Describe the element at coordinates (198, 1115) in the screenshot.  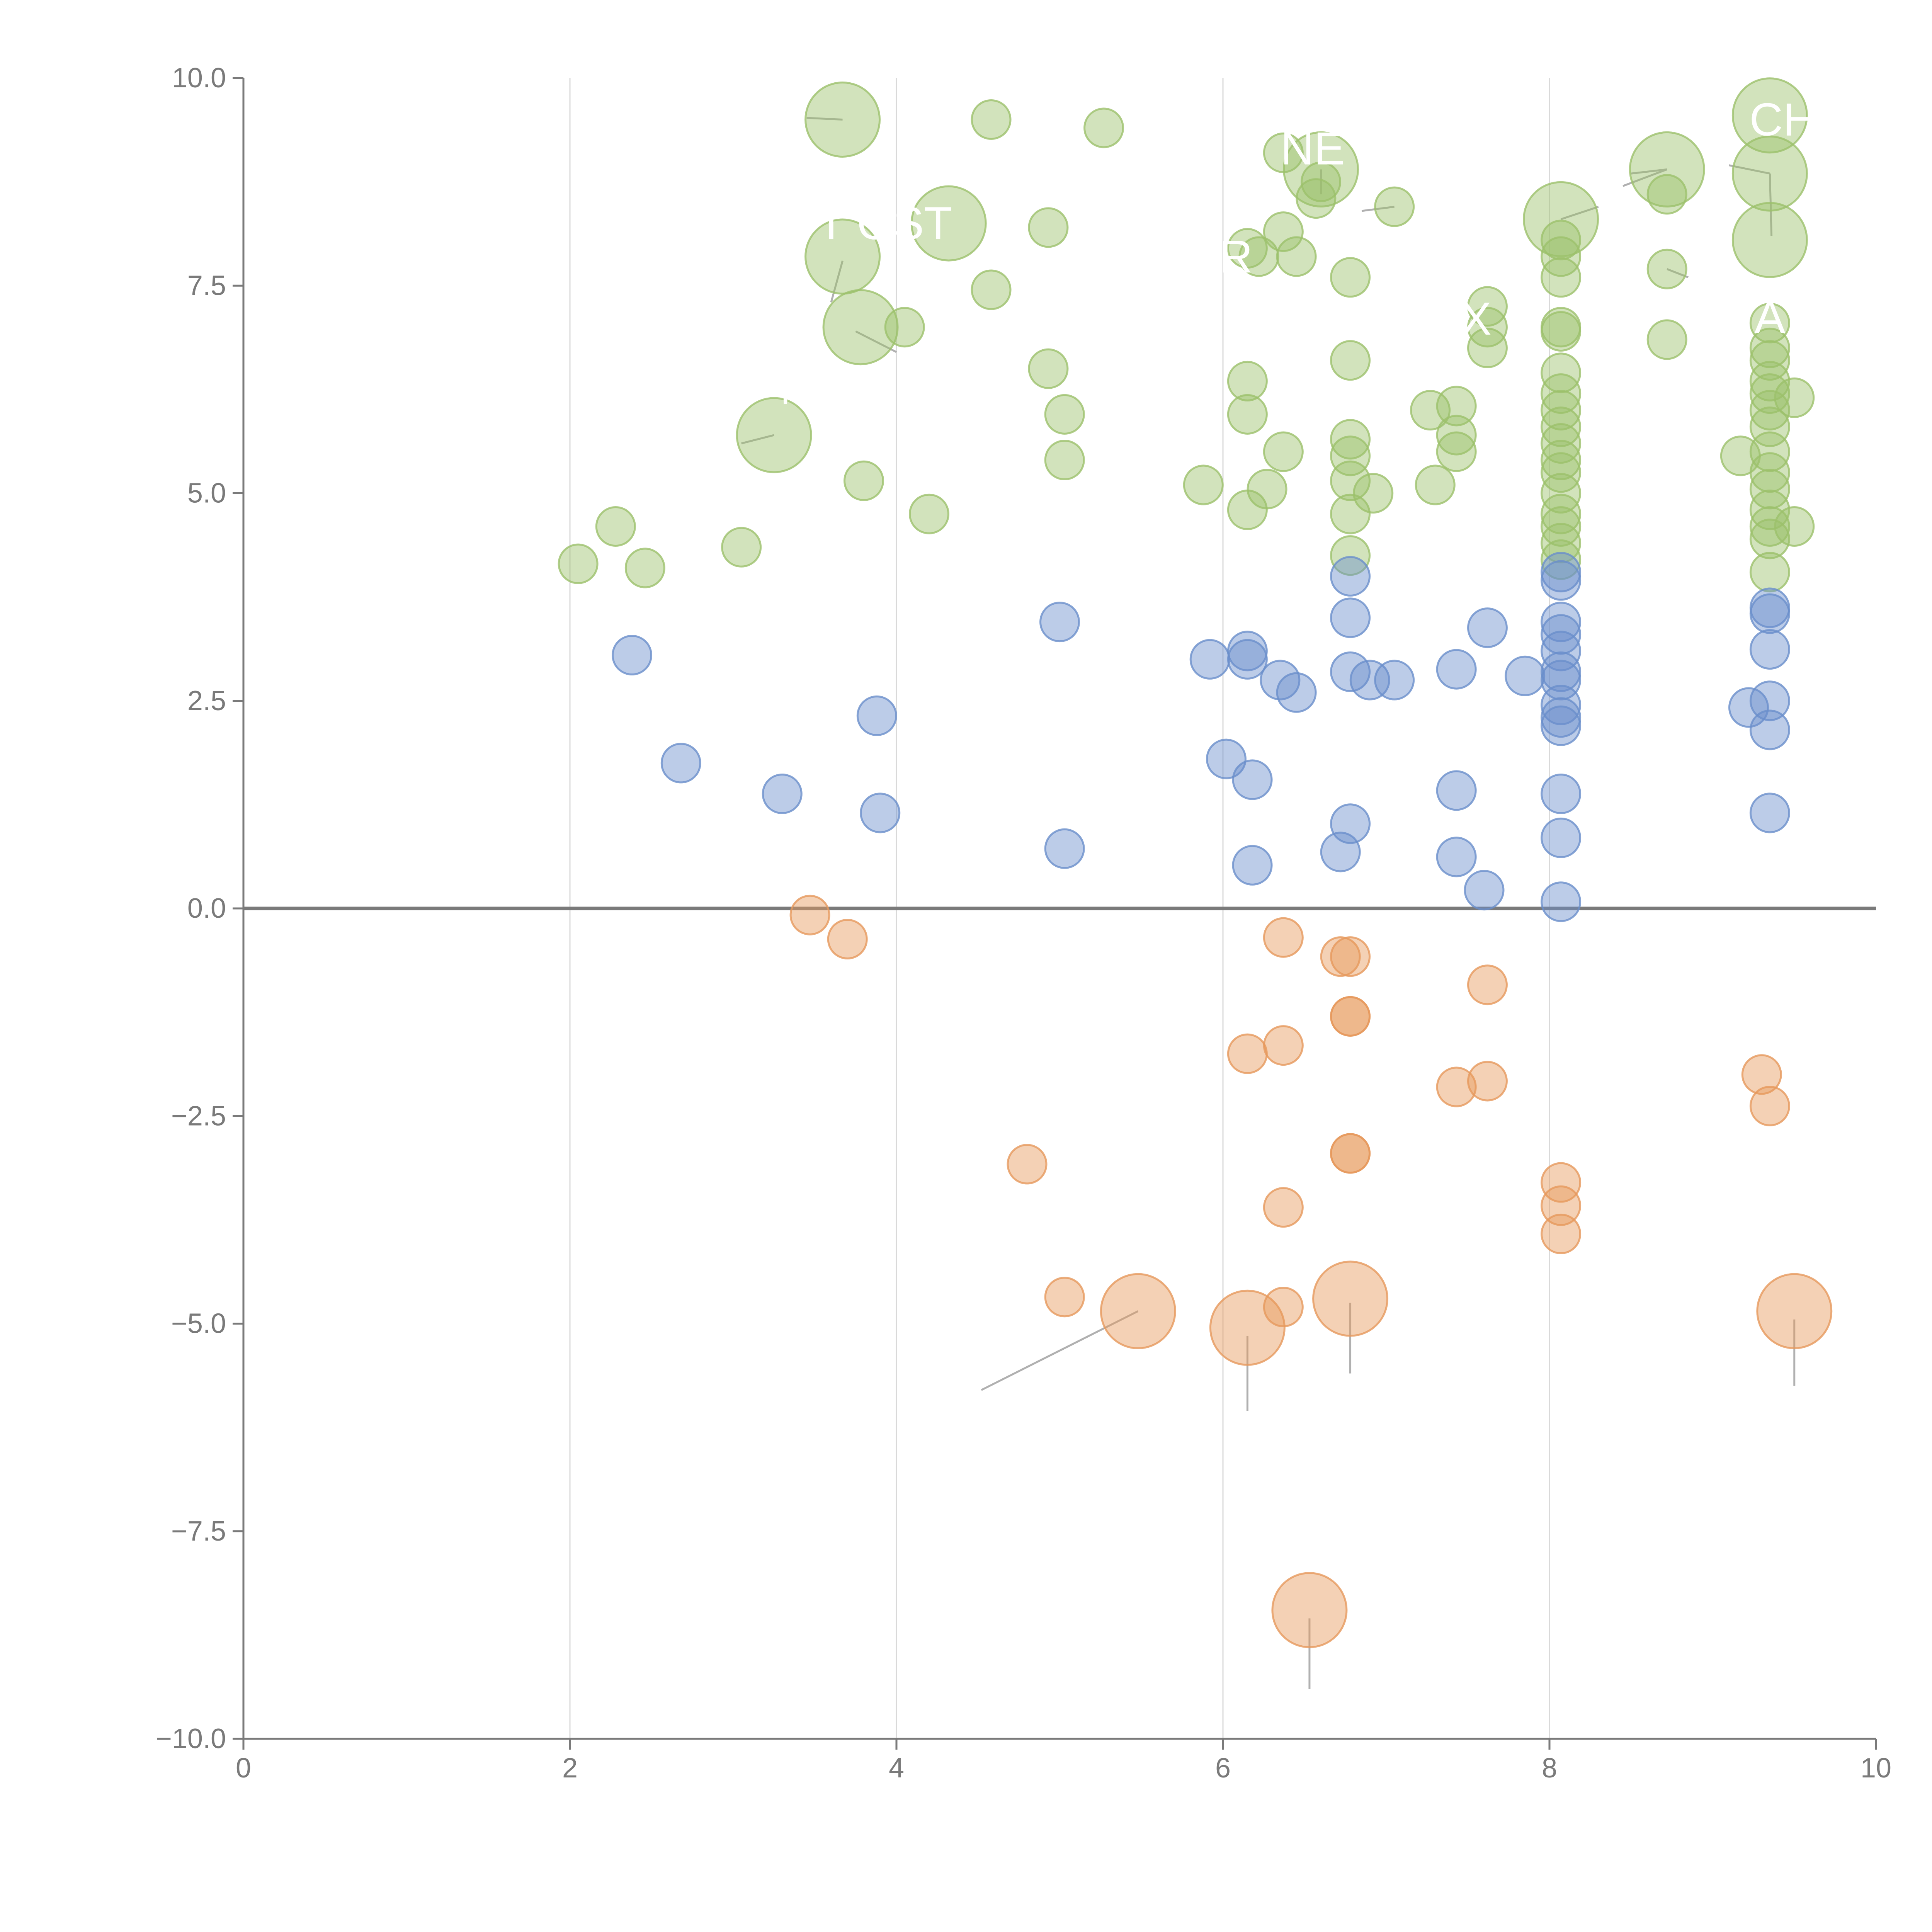
I see `y-tick-label: −2.5` at that location.